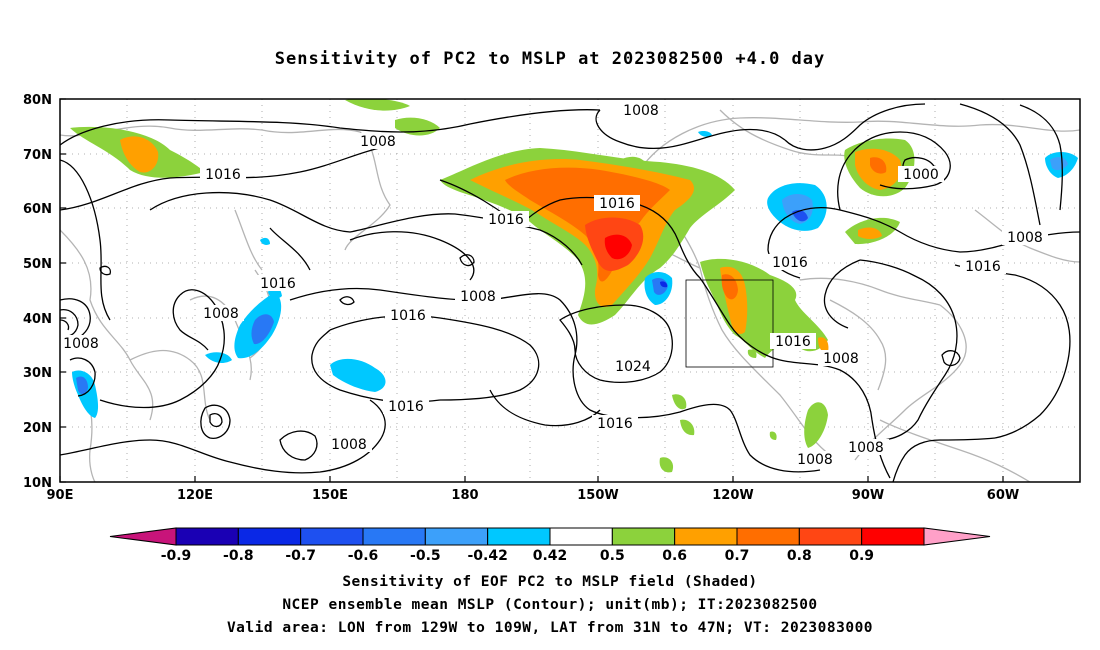 The width and height of the screenshot is (1100, 650). Describe the element at coordinates (176, 556) in the screenshot. I see `colorbar-label: -0.9` at that location.